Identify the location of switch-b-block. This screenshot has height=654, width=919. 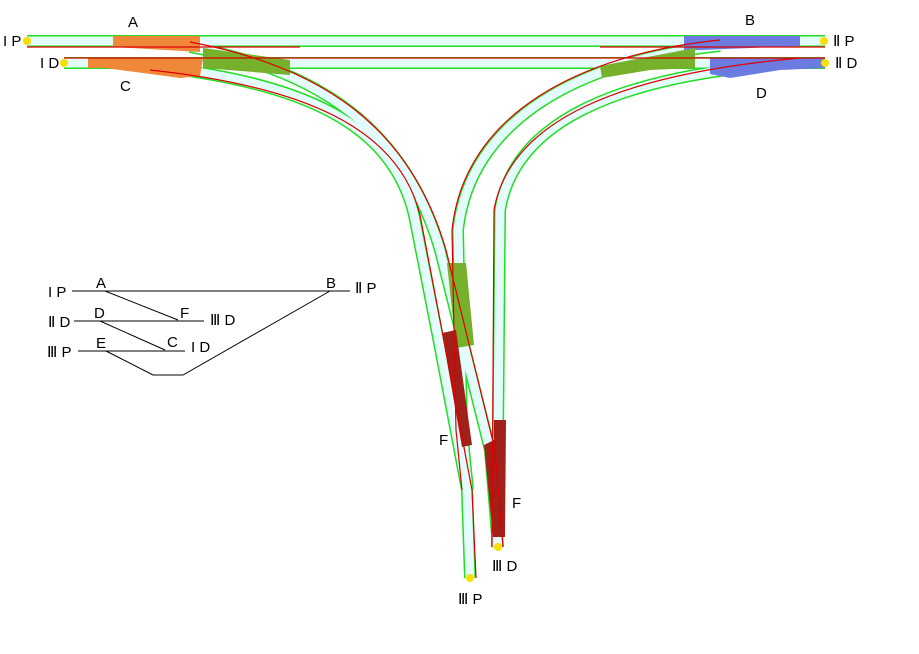
(742, 43).